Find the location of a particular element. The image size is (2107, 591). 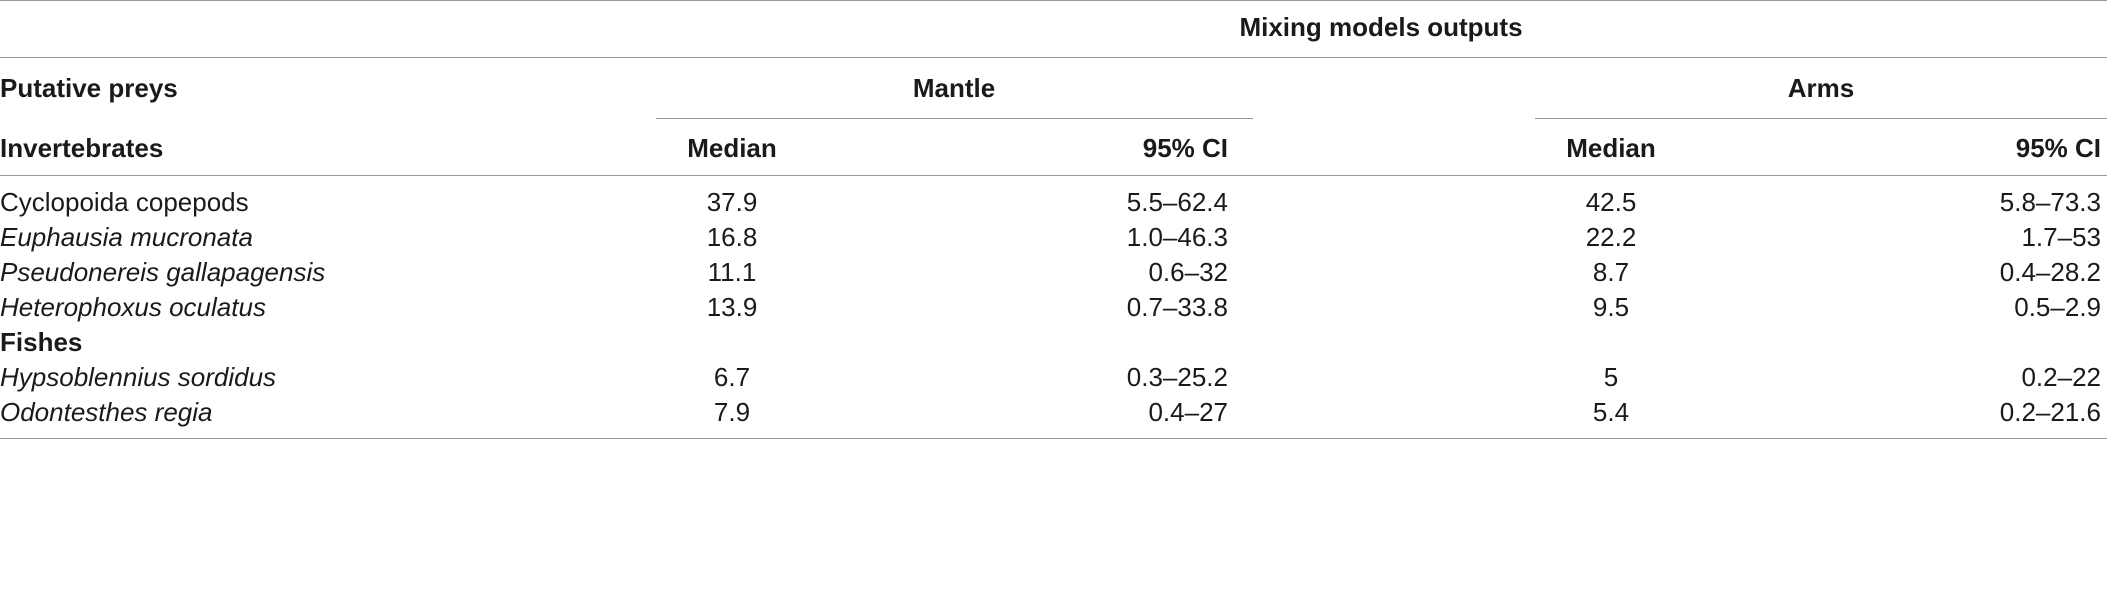

row-arms-median: 5 is located at coordinates (1611, 377).